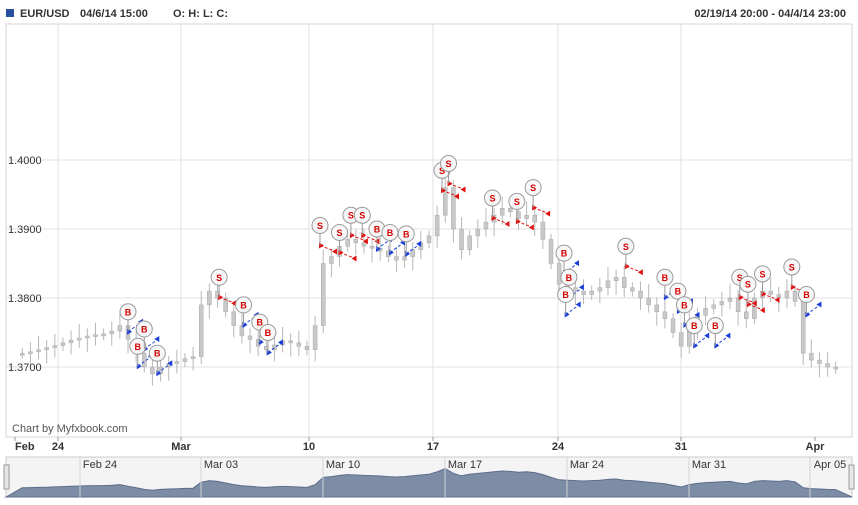 The height and width of the screenshot is (505, 858). Describe the element at coordinates (851, 477) in the screenshot. I see `navigator-handle-right` at that location.